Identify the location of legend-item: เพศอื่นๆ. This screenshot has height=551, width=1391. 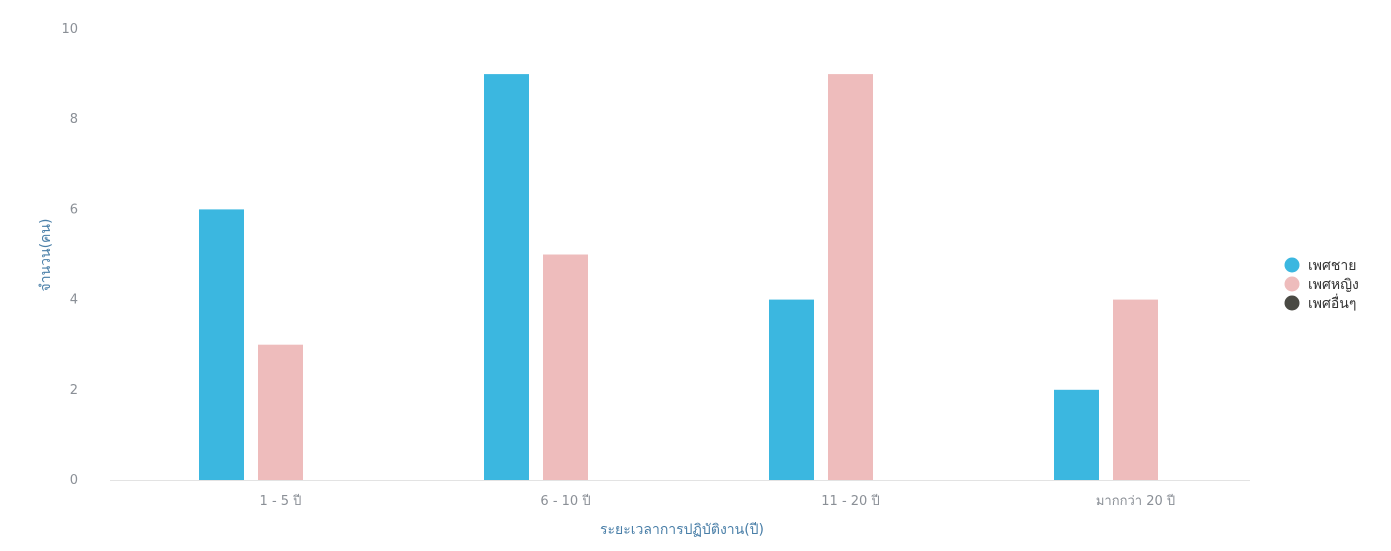
(1320, 303).